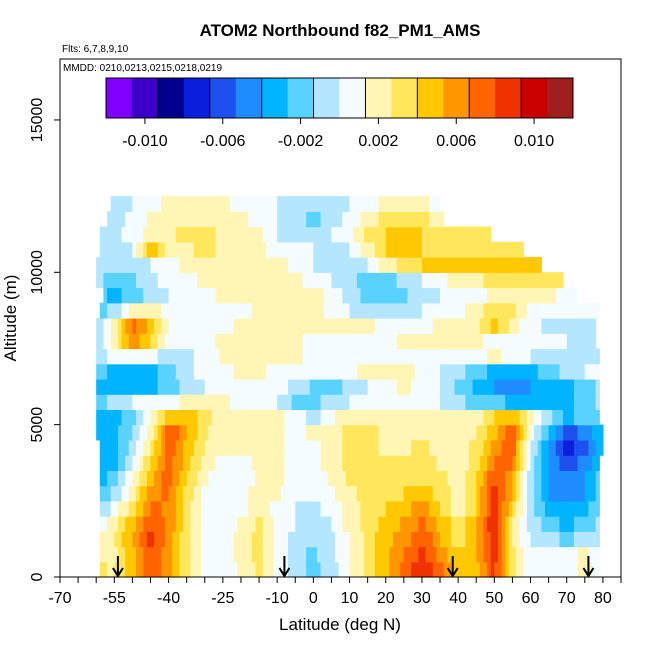  Describe the element at coordinates (37, 425) in the screenshot. I see `y-tick-label: 5000` at that location.